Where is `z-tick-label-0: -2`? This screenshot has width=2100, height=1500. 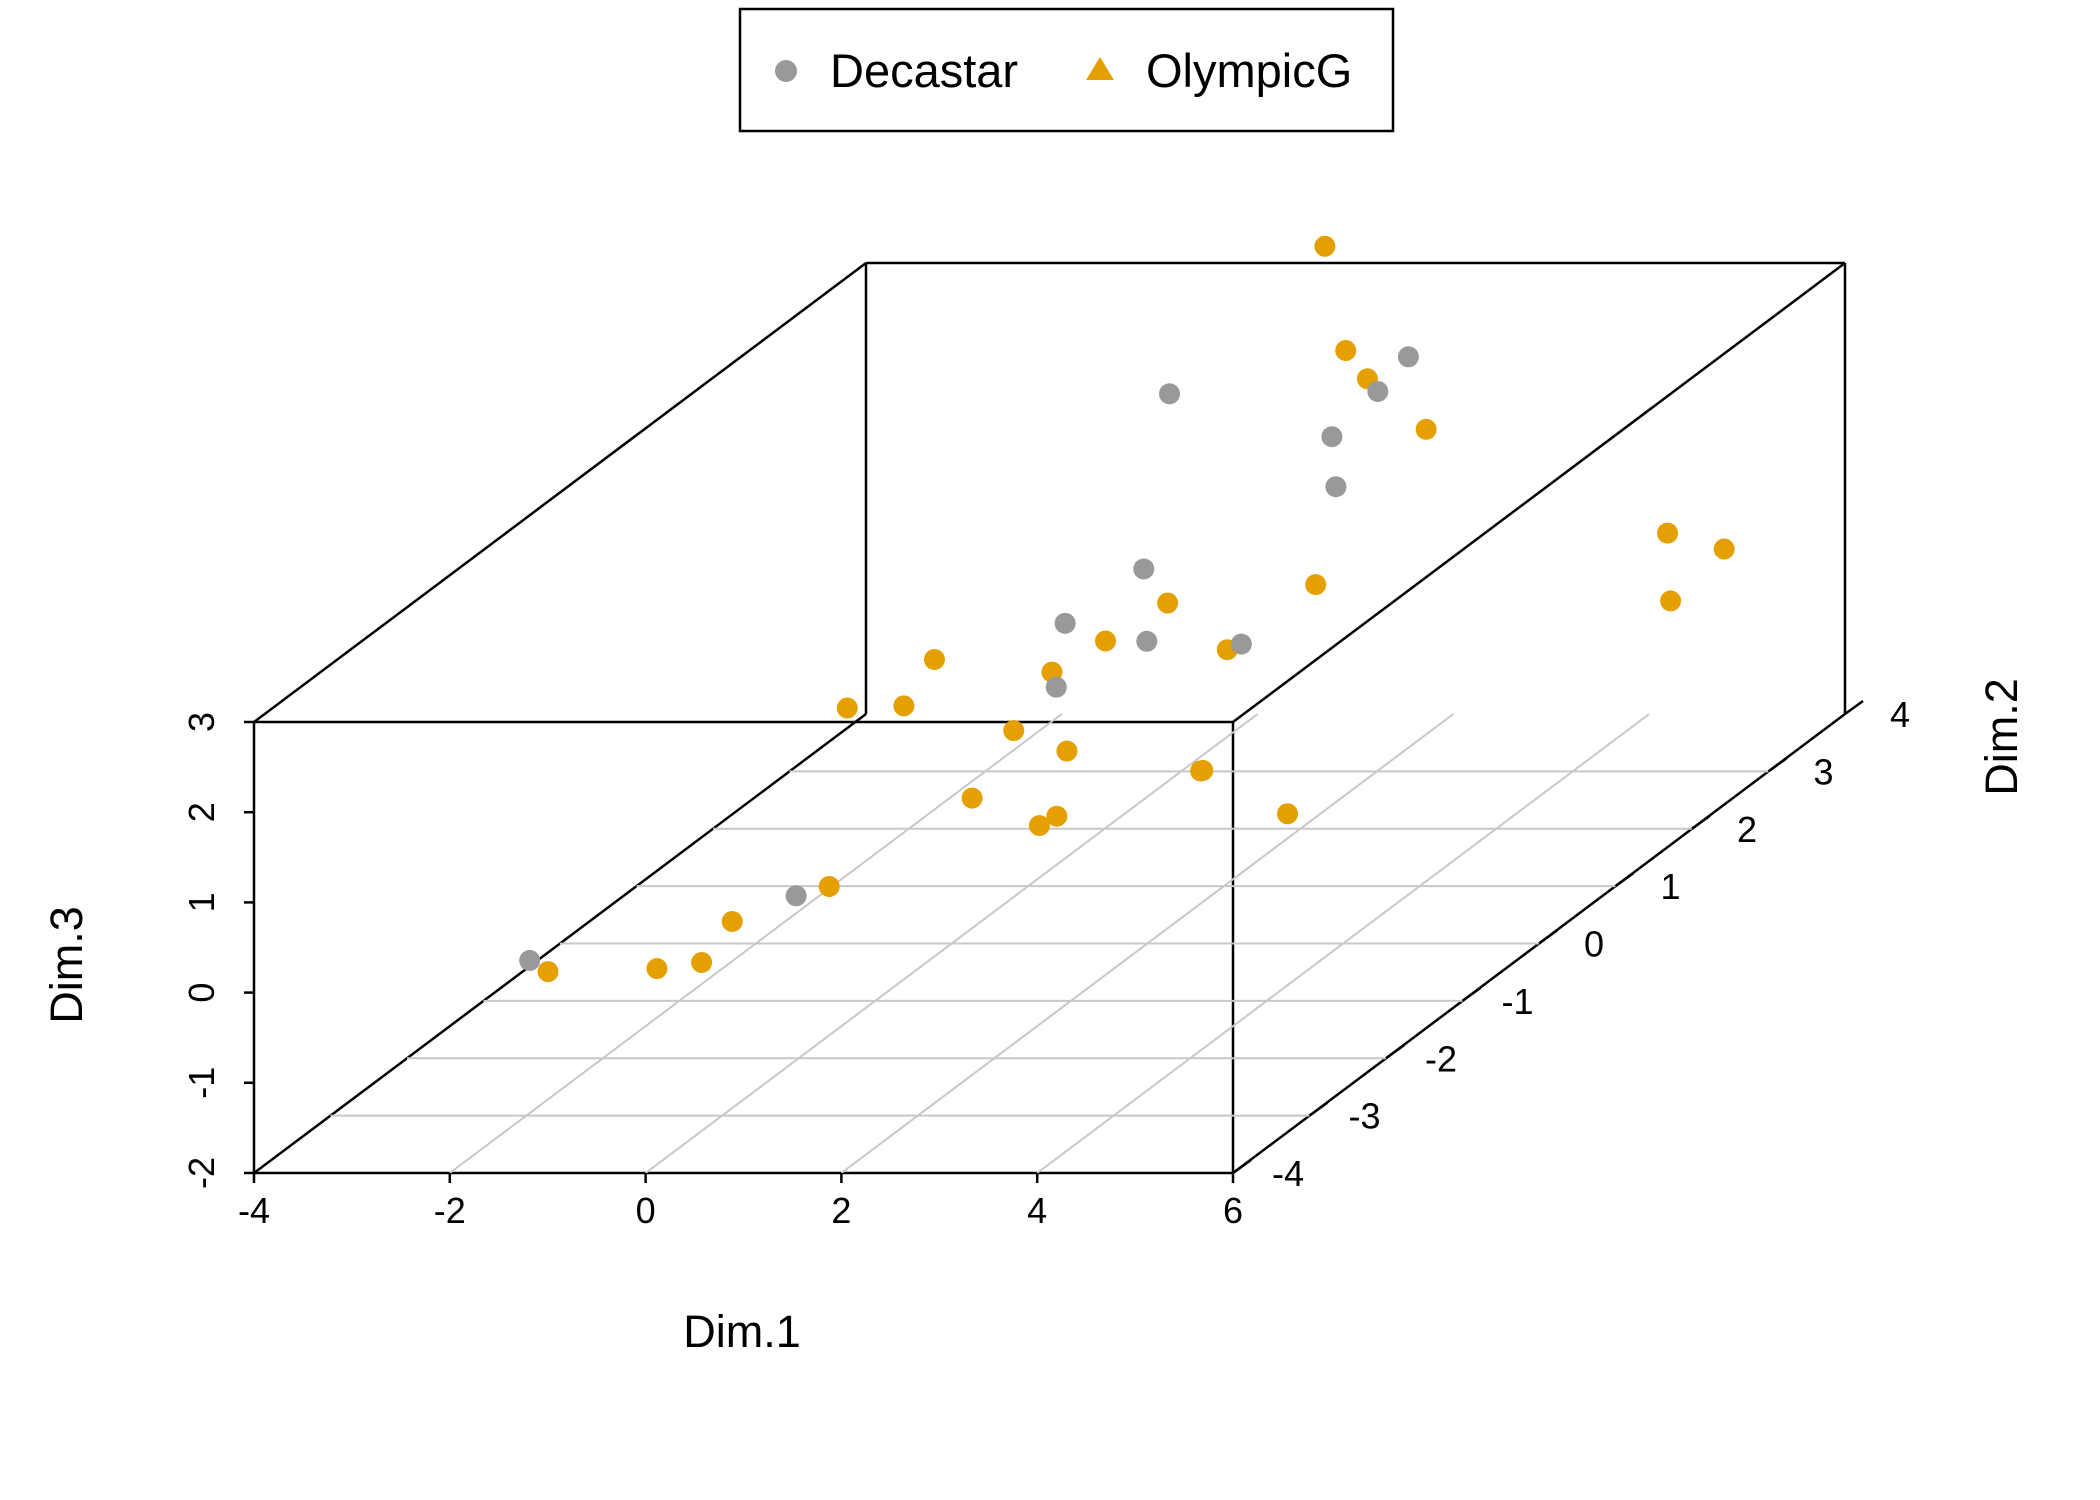 z-tick-label-0: -2 is located at coordinates (201, 1173).